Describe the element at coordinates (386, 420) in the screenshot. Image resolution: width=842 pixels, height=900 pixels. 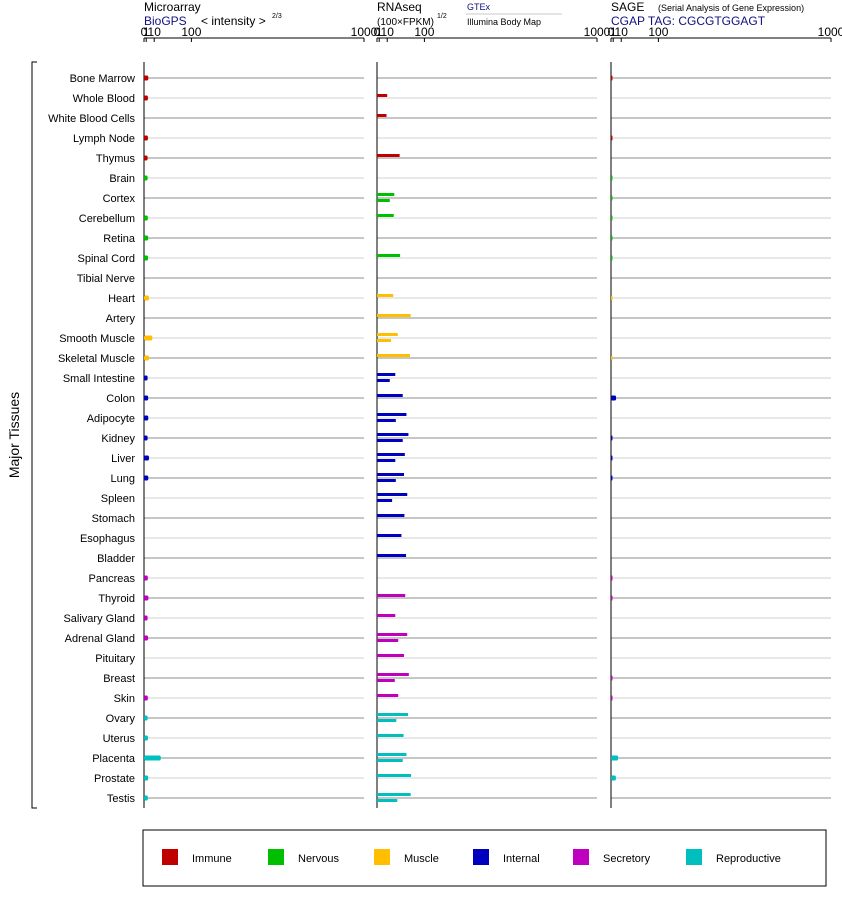
I see `bar-rnaseq-adipocyte` at that location.